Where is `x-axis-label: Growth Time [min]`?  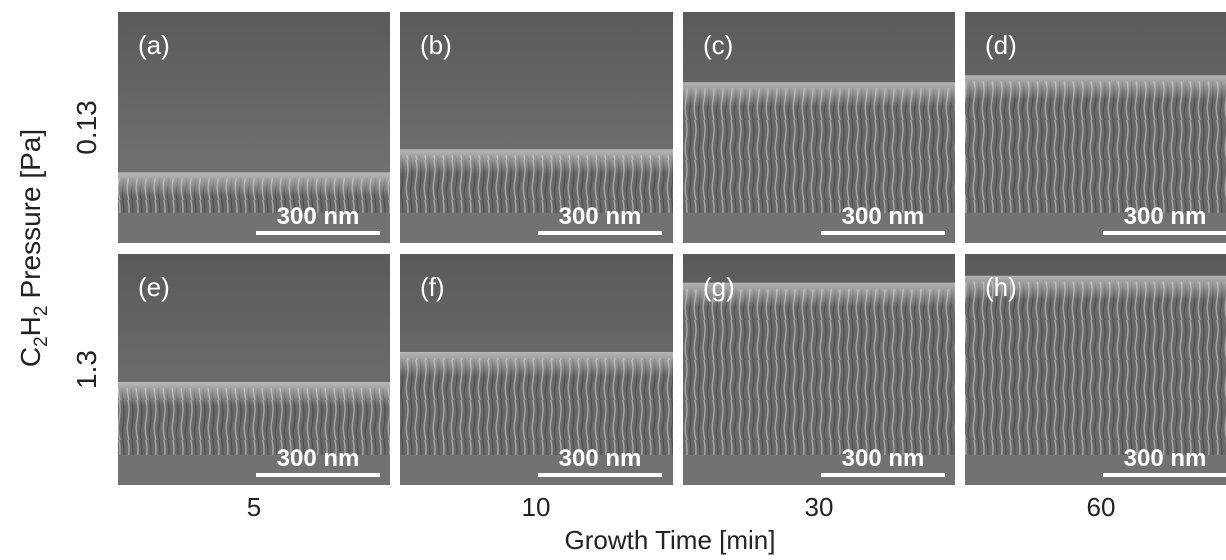
x-axis-label: Growth Time [min] is located at coordinates (670, 540).